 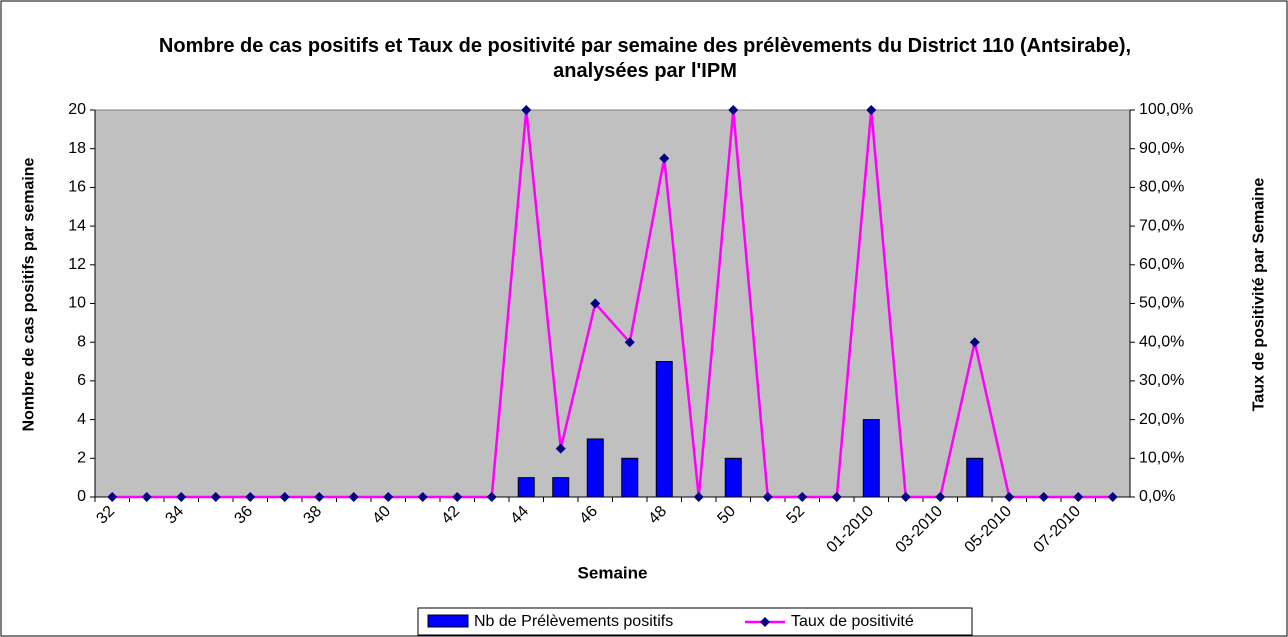 I want to click on y-tick-label: 20, so click(x=77, y=109).